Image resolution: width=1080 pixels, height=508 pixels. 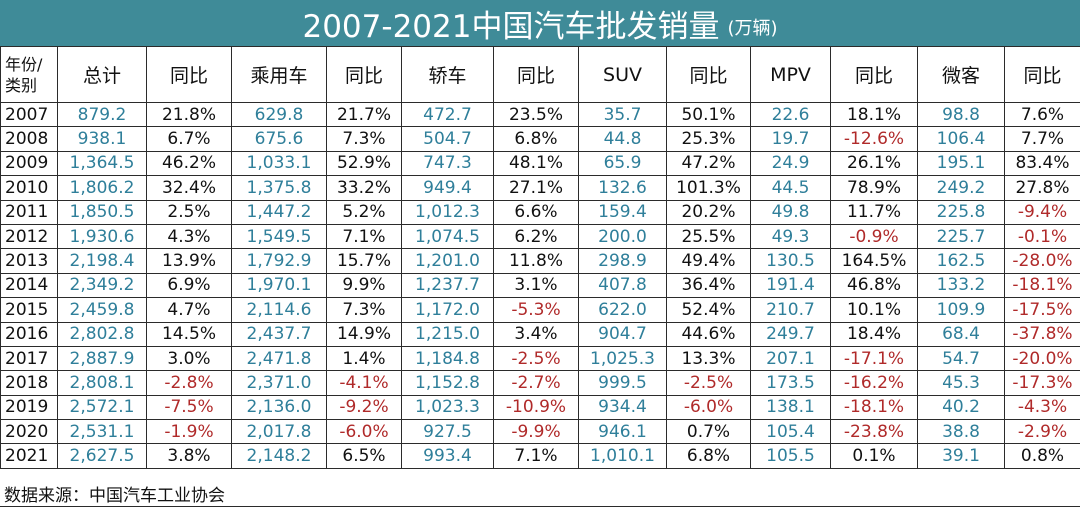 What do you see at coordinates (708, 383) in the screenshot?
I see `yoy-cell: -2.5%` at bounding box center [708, 383].